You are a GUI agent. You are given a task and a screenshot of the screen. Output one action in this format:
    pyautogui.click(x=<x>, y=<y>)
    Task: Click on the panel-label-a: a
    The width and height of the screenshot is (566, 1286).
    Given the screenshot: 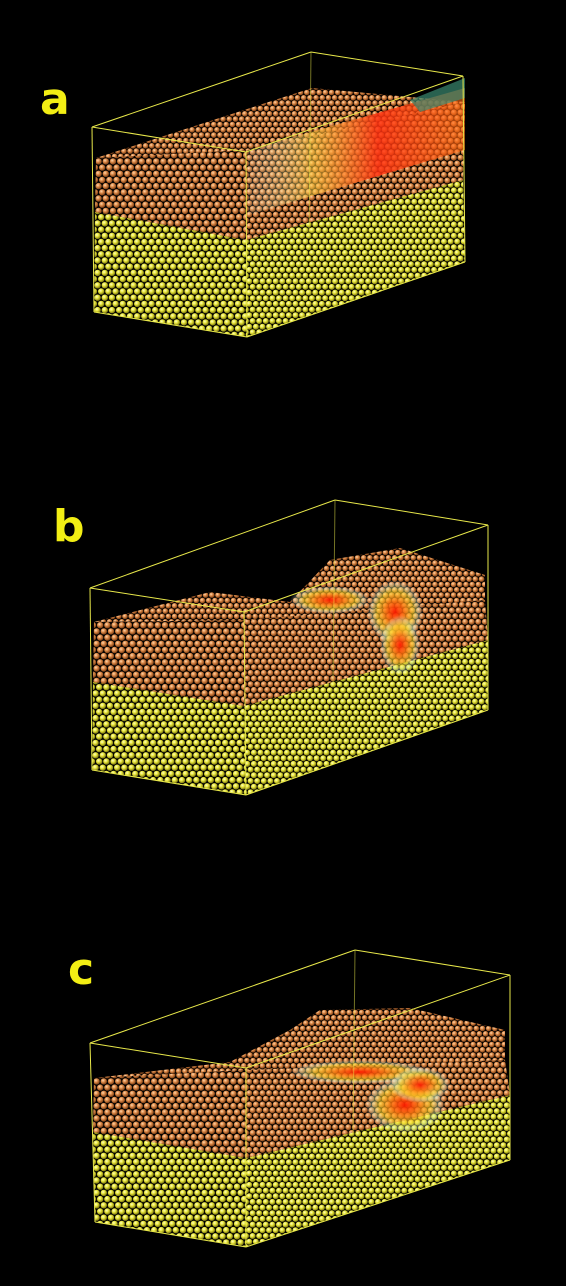 What is the action you would take?
    pyautogui.click(x=55, y=99)
    